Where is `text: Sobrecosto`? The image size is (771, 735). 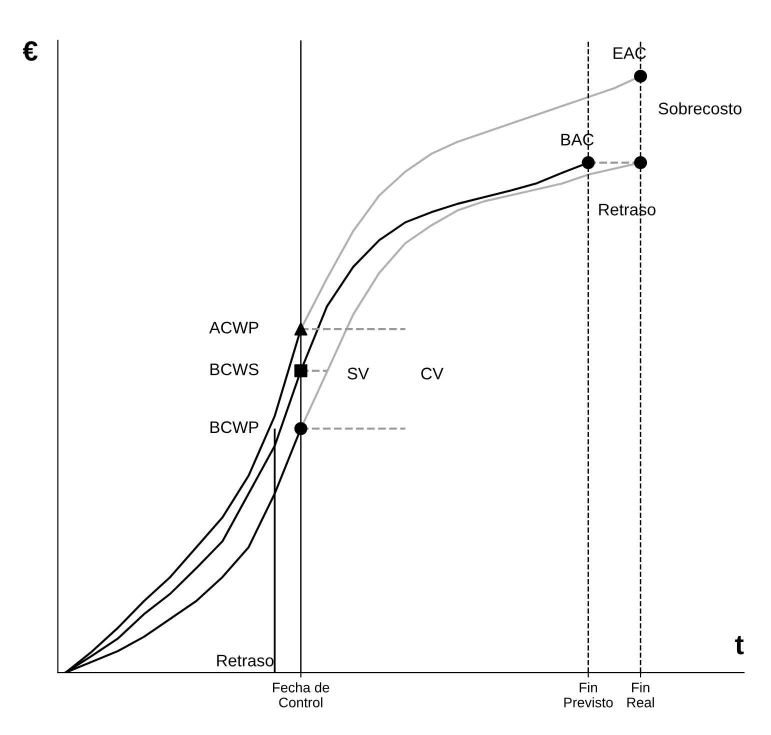
text: Sobrecosto is located at coordinates (700, 108).